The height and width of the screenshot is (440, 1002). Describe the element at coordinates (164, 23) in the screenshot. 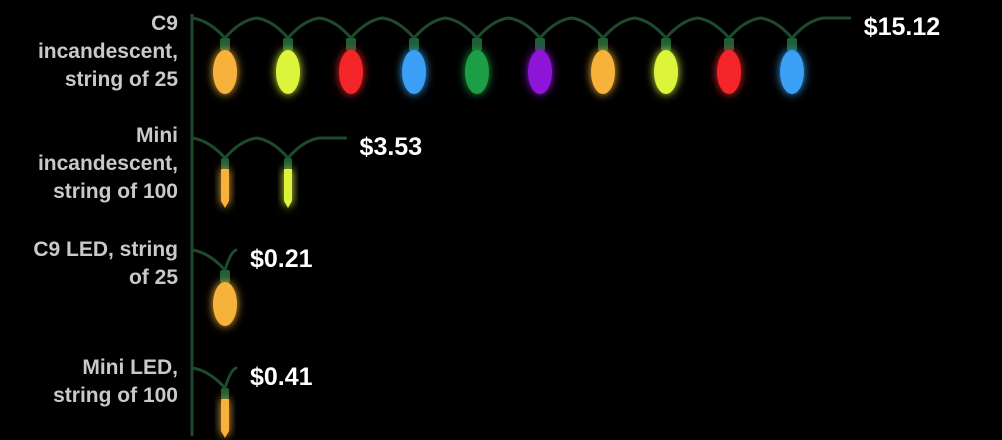

I see `category-label: C9` at that location.